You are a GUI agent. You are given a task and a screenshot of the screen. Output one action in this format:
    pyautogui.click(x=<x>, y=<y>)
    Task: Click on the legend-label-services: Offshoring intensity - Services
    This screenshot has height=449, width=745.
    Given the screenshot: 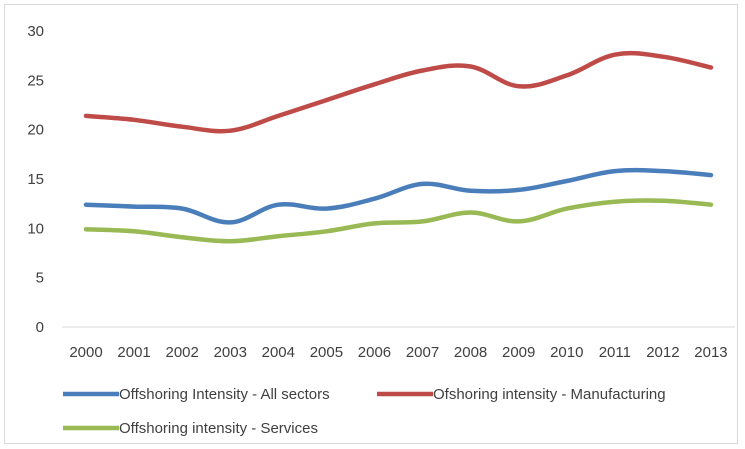 What is the action you would take?
    pyautogui.click(x=218, y=428)
    